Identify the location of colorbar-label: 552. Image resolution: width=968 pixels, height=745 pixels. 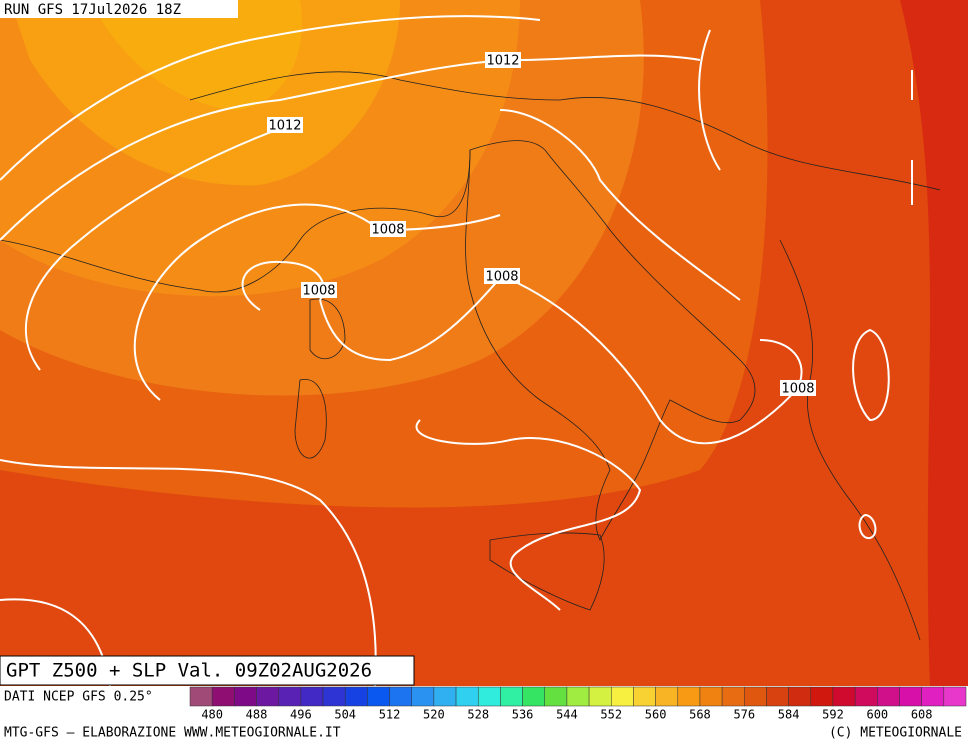
(611, 715).